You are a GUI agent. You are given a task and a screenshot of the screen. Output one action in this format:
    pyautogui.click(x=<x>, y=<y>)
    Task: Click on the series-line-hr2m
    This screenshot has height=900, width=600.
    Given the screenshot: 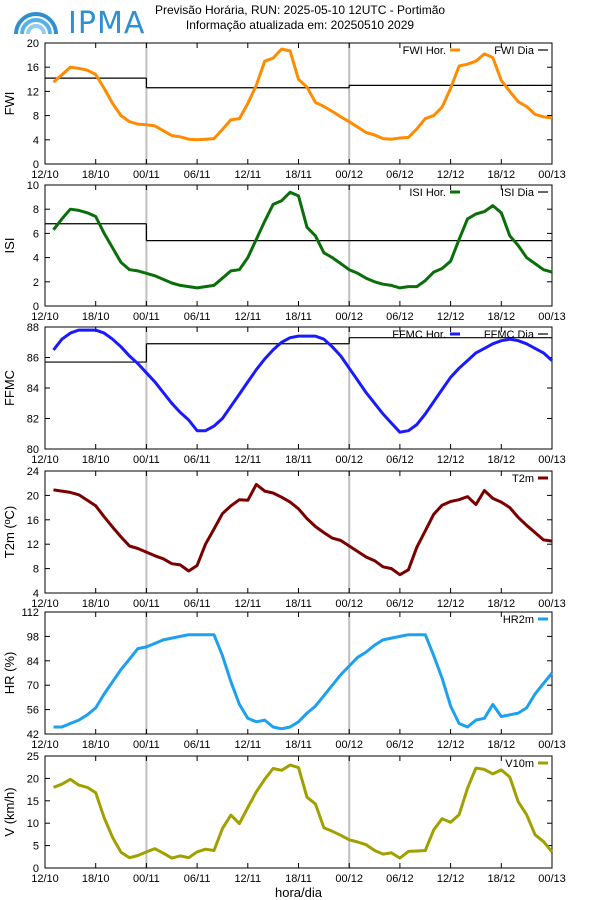 What is the action you would take?
    pyautogui.click(x=303, y=682)
    